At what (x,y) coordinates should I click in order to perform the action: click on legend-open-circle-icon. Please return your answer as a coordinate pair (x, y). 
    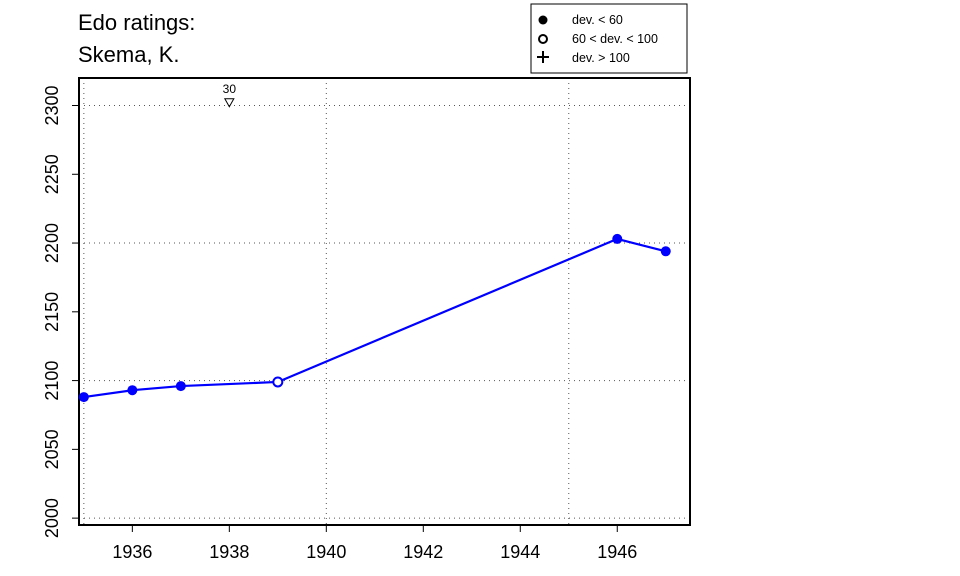
    Looking at the image, I should click on (543, 39).